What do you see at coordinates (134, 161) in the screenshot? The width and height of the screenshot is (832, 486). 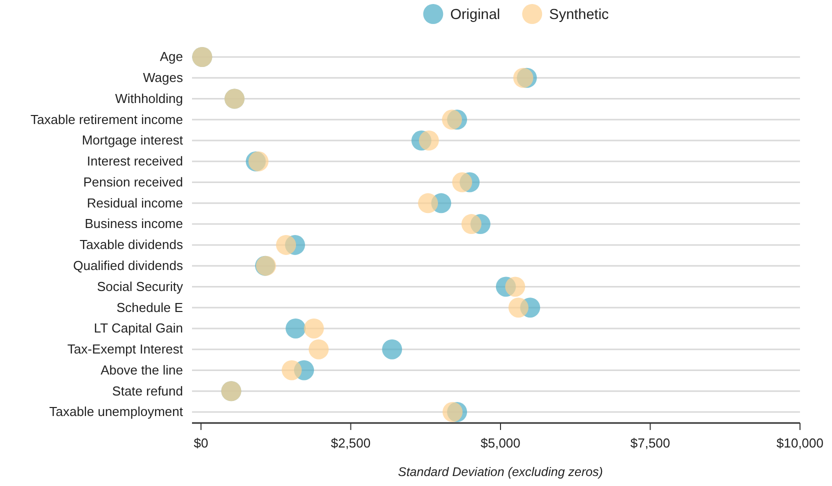 I see `y-tick-label: Interest received` at bounding box center [134, 161].